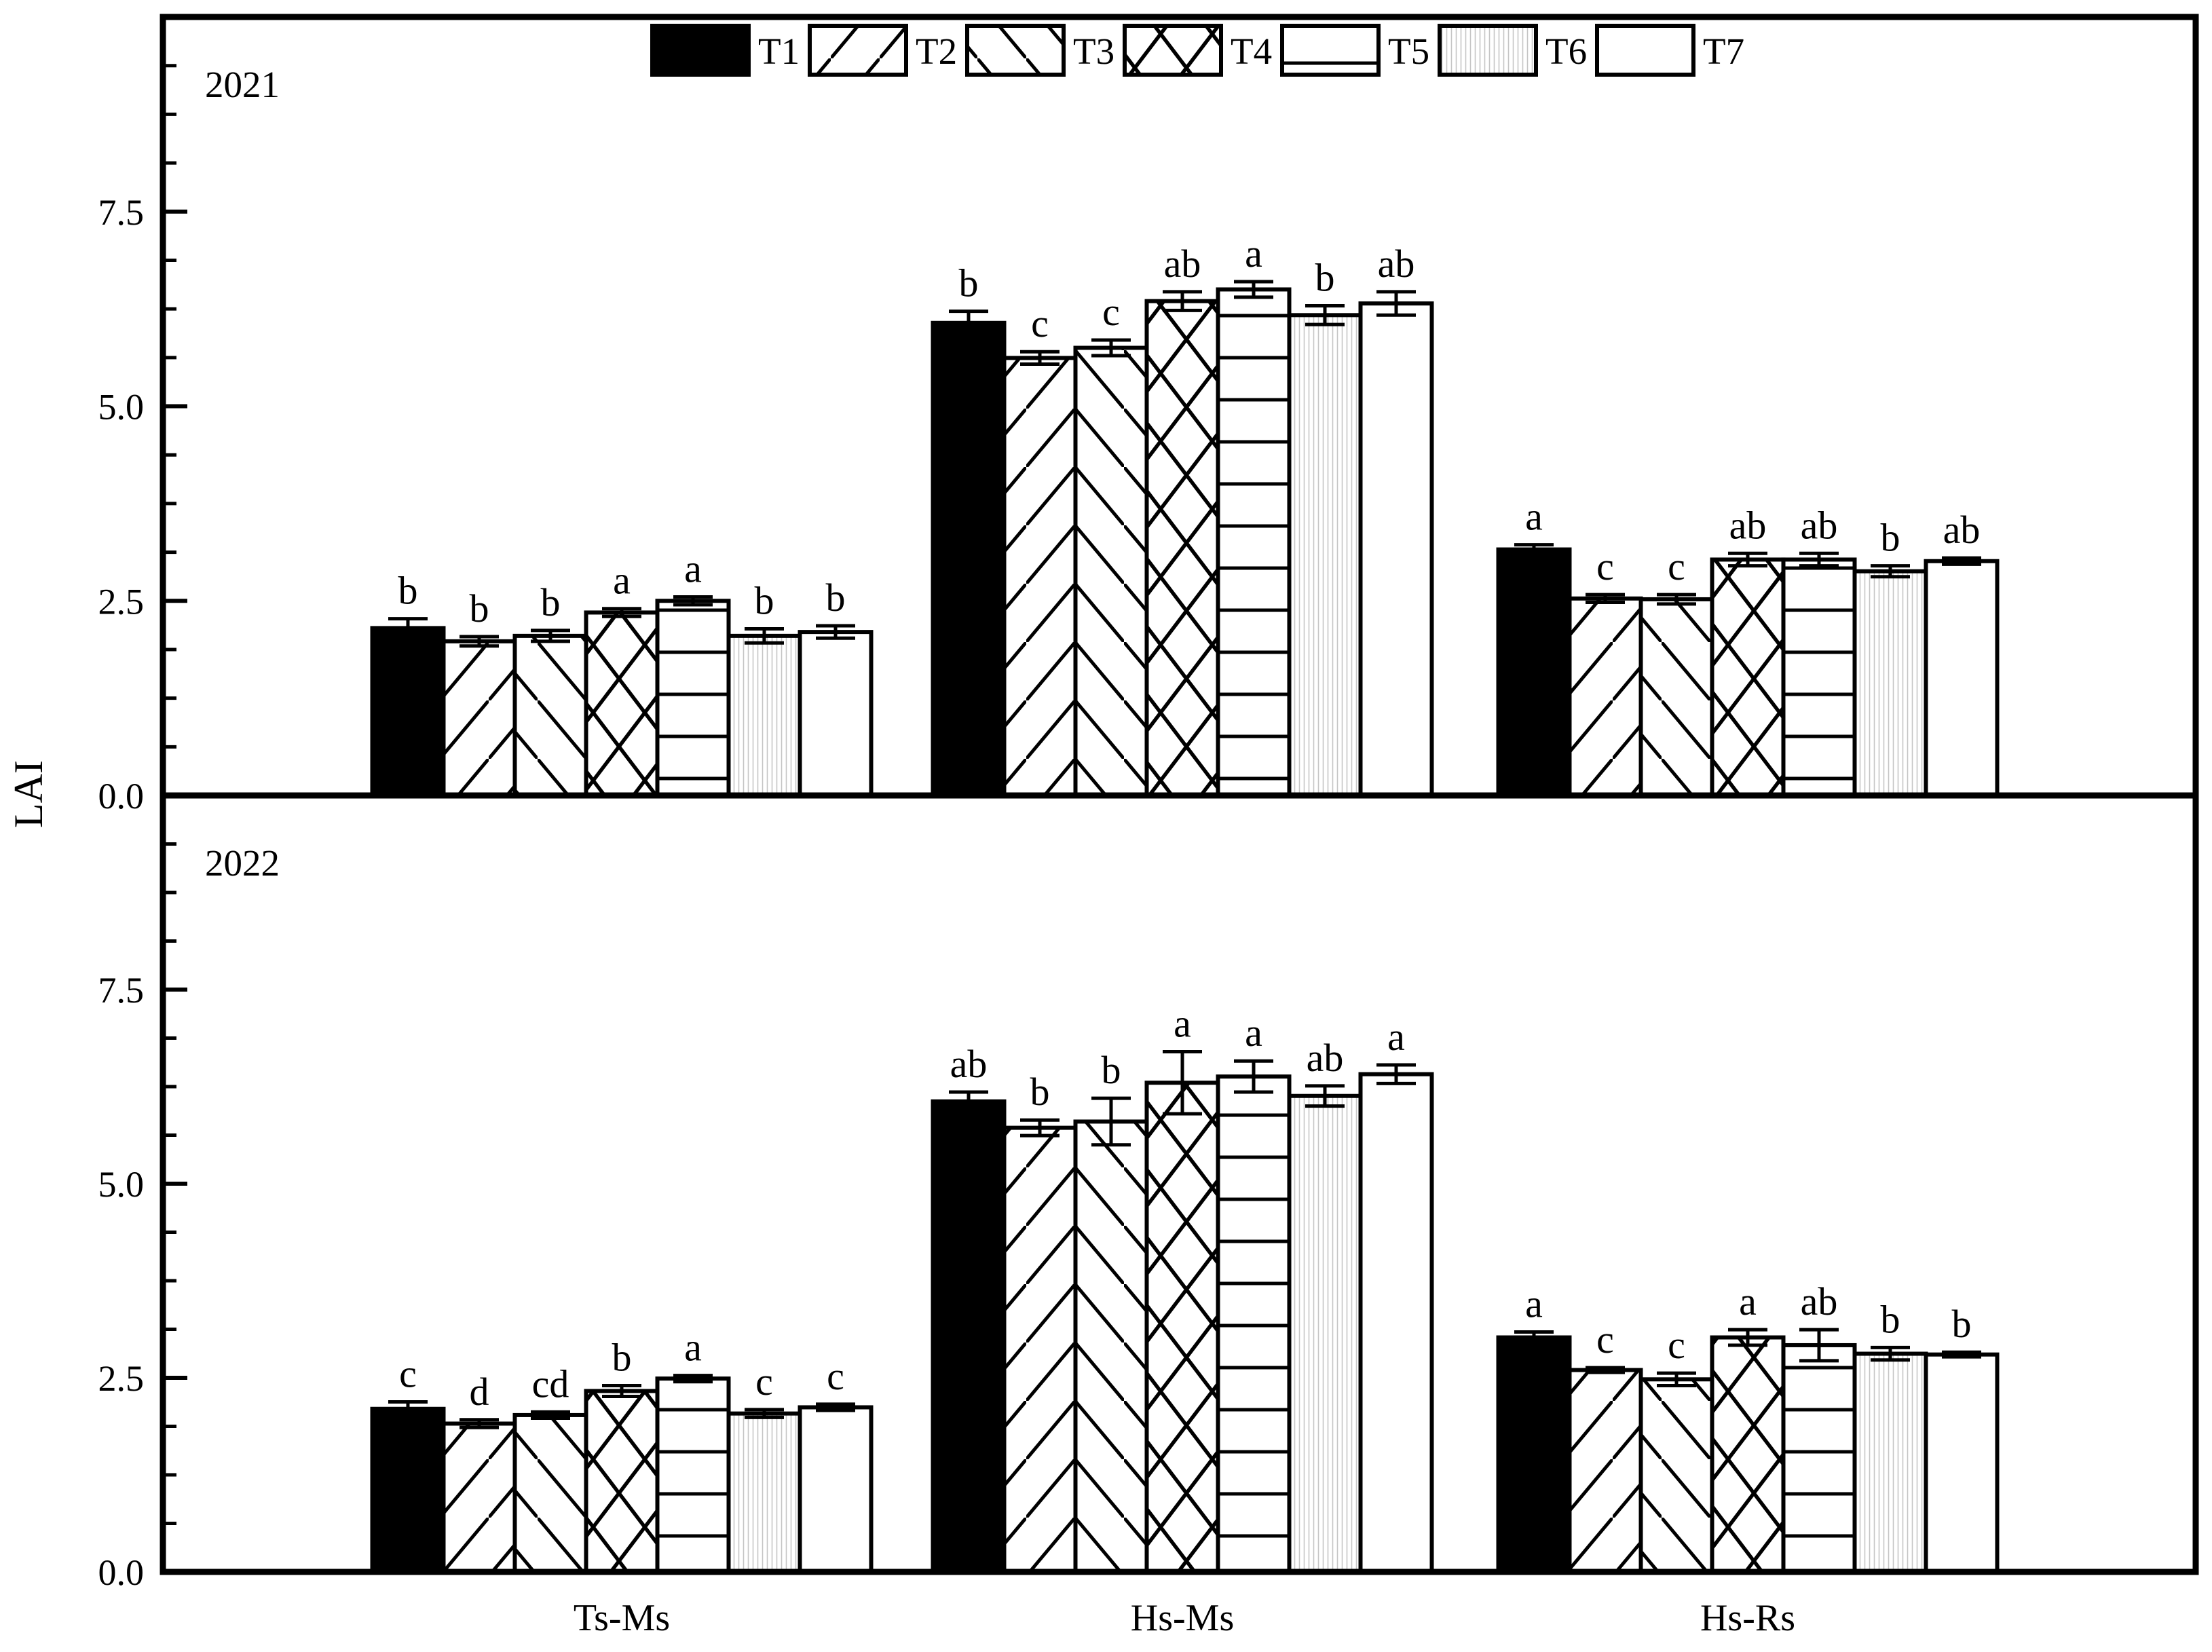  Describe the element at coordinates (1111, 312) in the screenshot. I see `sig-letter-2021-Hs-Ms-T3: c` at that location.